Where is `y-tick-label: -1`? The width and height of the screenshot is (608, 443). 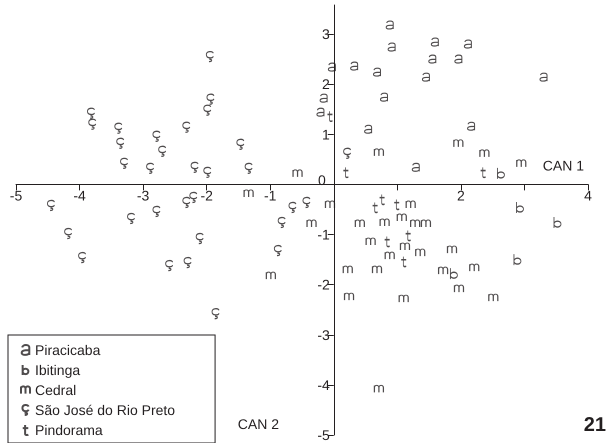 y-tick-label: -1 is located at coordinates (323, 234).